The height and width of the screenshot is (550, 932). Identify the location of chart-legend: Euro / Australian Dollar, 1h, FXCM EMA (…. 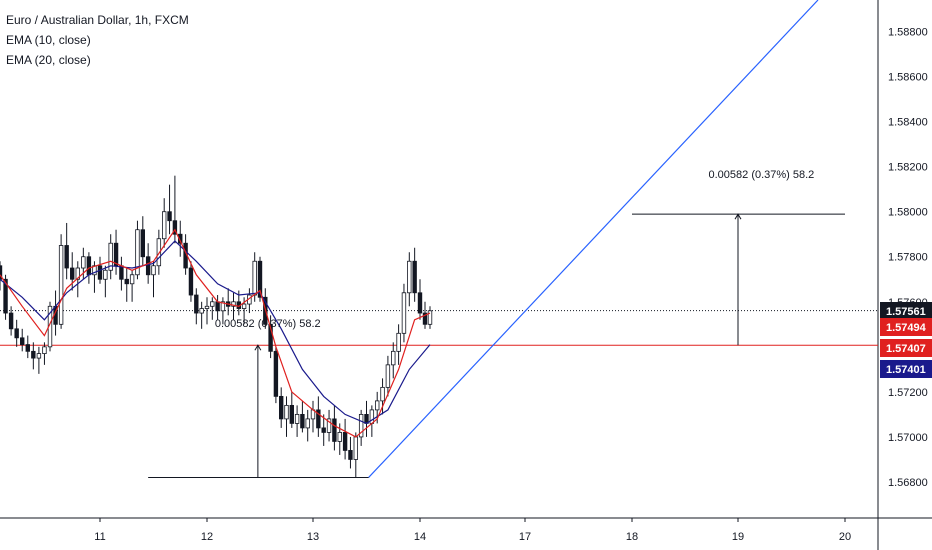
(97, 40).